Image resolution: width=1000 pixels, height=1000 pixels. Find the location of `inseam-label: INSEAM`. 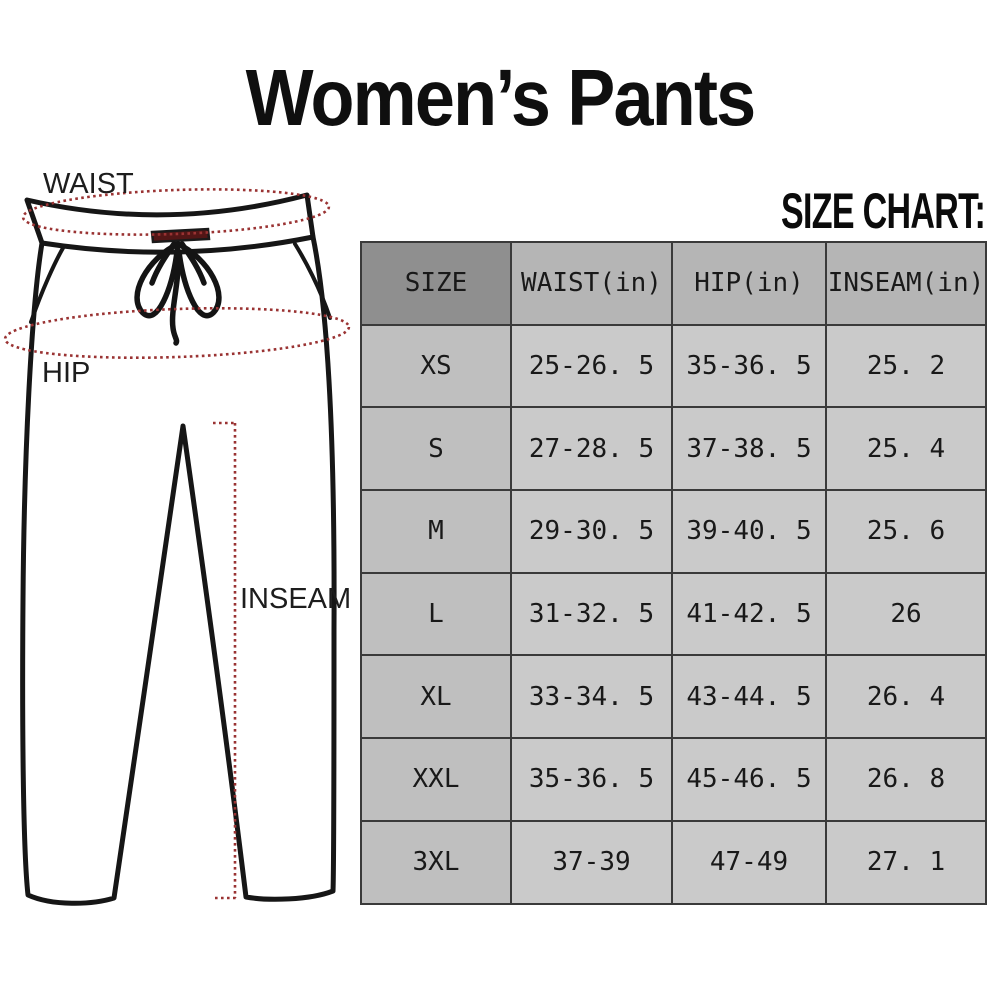

inseam-label: INSEAM is located at coordinates (295, 599).